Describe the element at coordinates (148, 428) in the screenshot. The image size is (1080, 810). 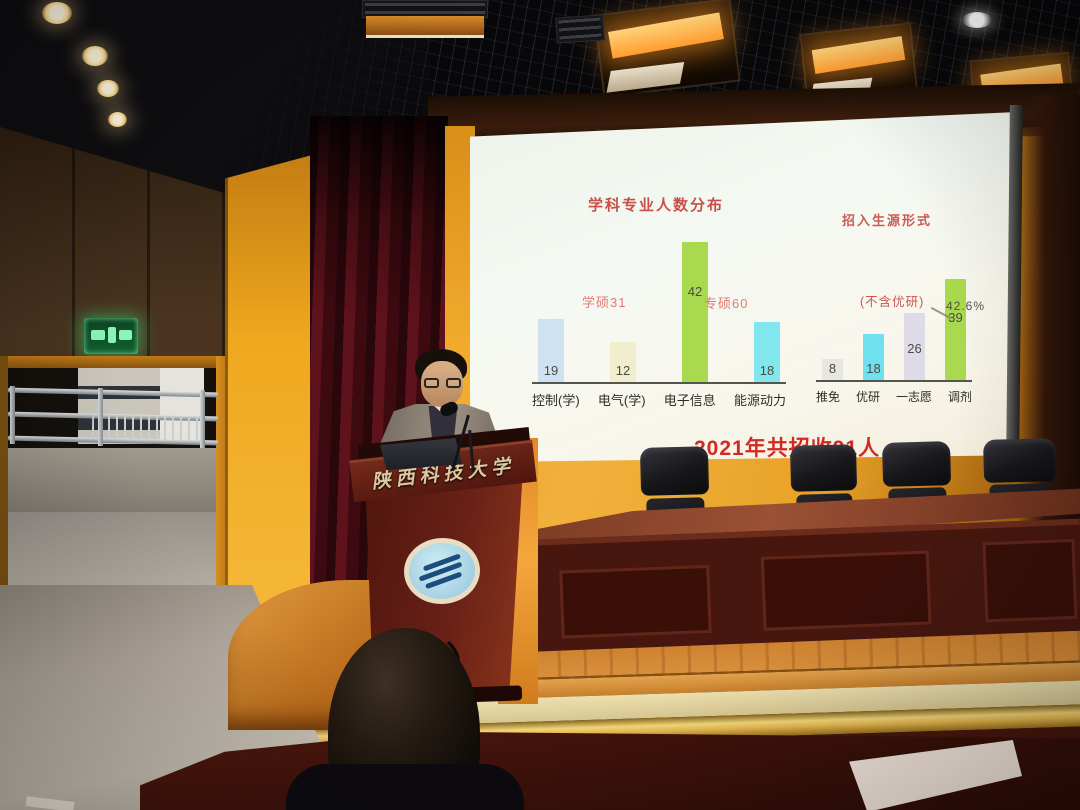
I see `railing-balusters` at that location.